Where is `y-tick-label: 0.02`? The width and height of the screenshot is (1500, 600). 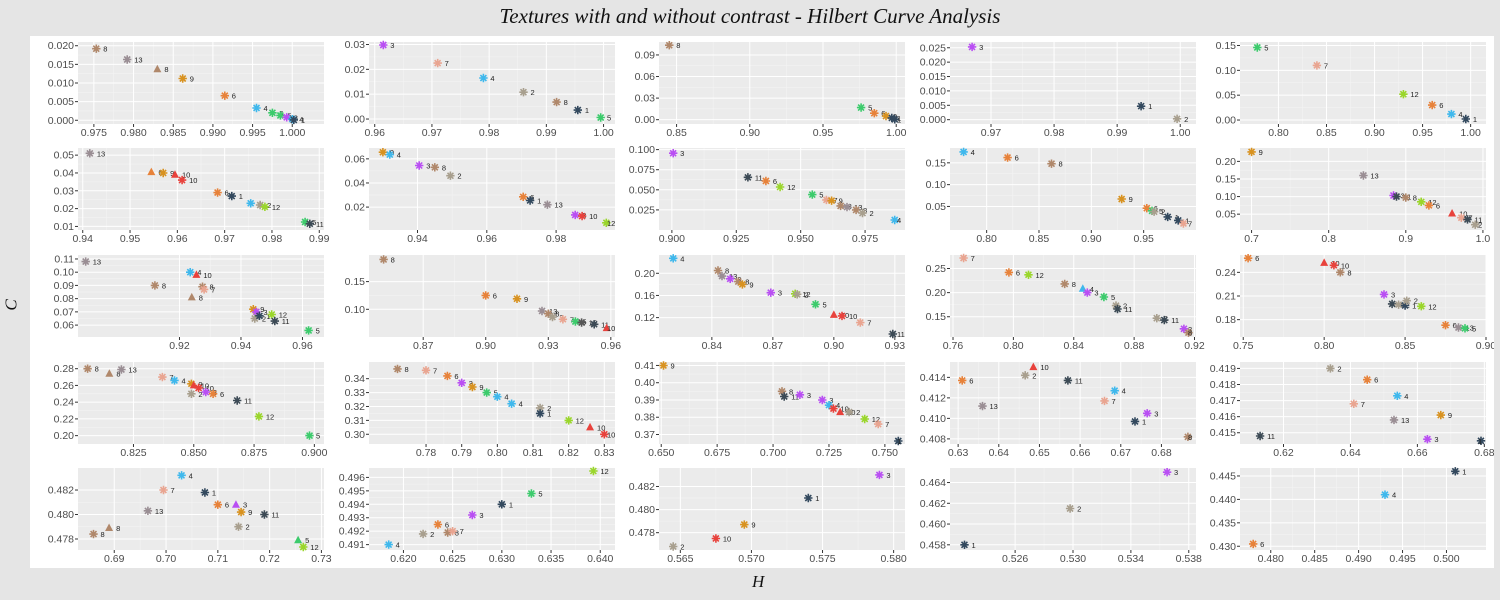 y-tick-label: 0.02 is located at coordinates (355, 208).